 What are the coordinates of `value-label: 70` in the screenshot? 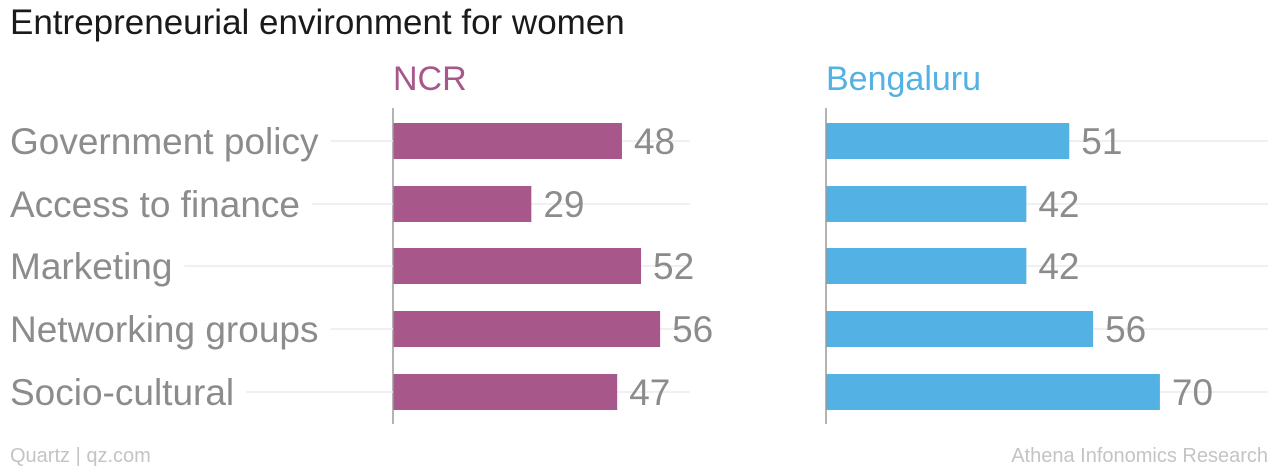 It's located at (1192, 392).